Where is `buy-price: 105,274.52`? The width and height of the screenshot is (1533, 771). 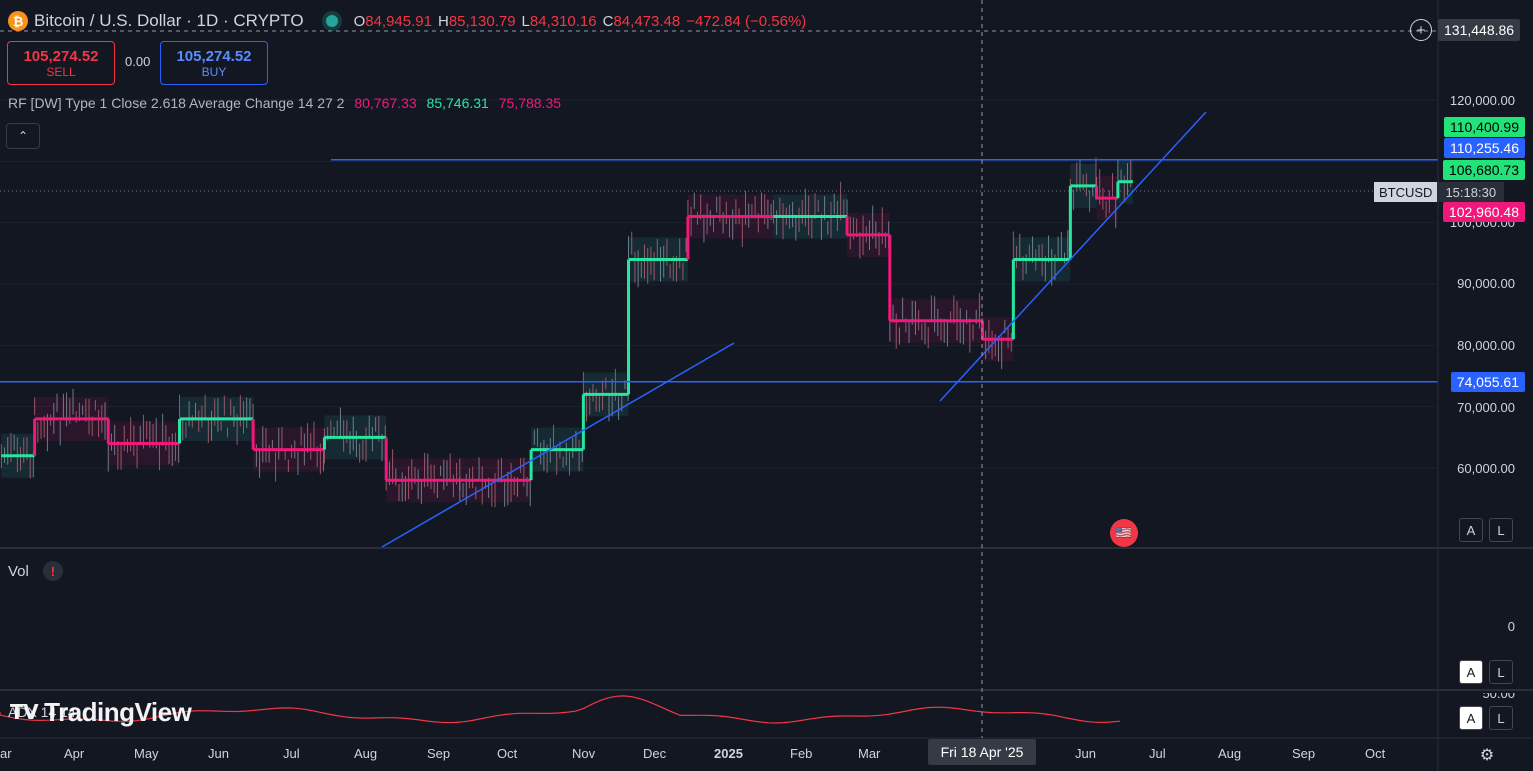
buy-price: 105,274.52 is located at coordinates (214, 56).